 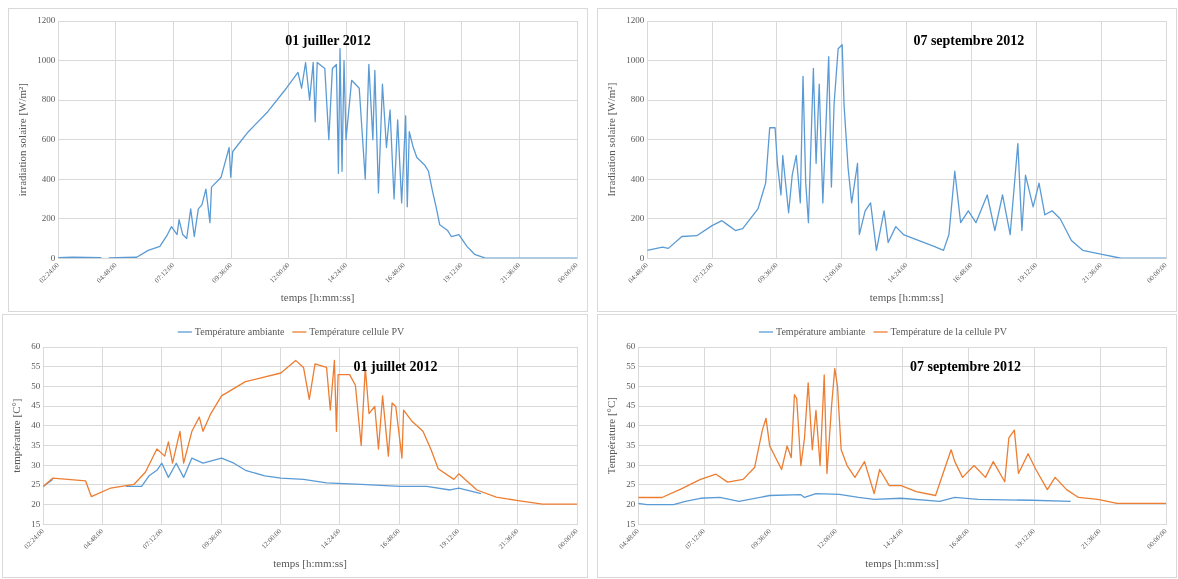 What do you see at coordinates (16, 435) in the screenshot?
I see `y-axis-title: température [C°]` at bounding box center [16, 435].